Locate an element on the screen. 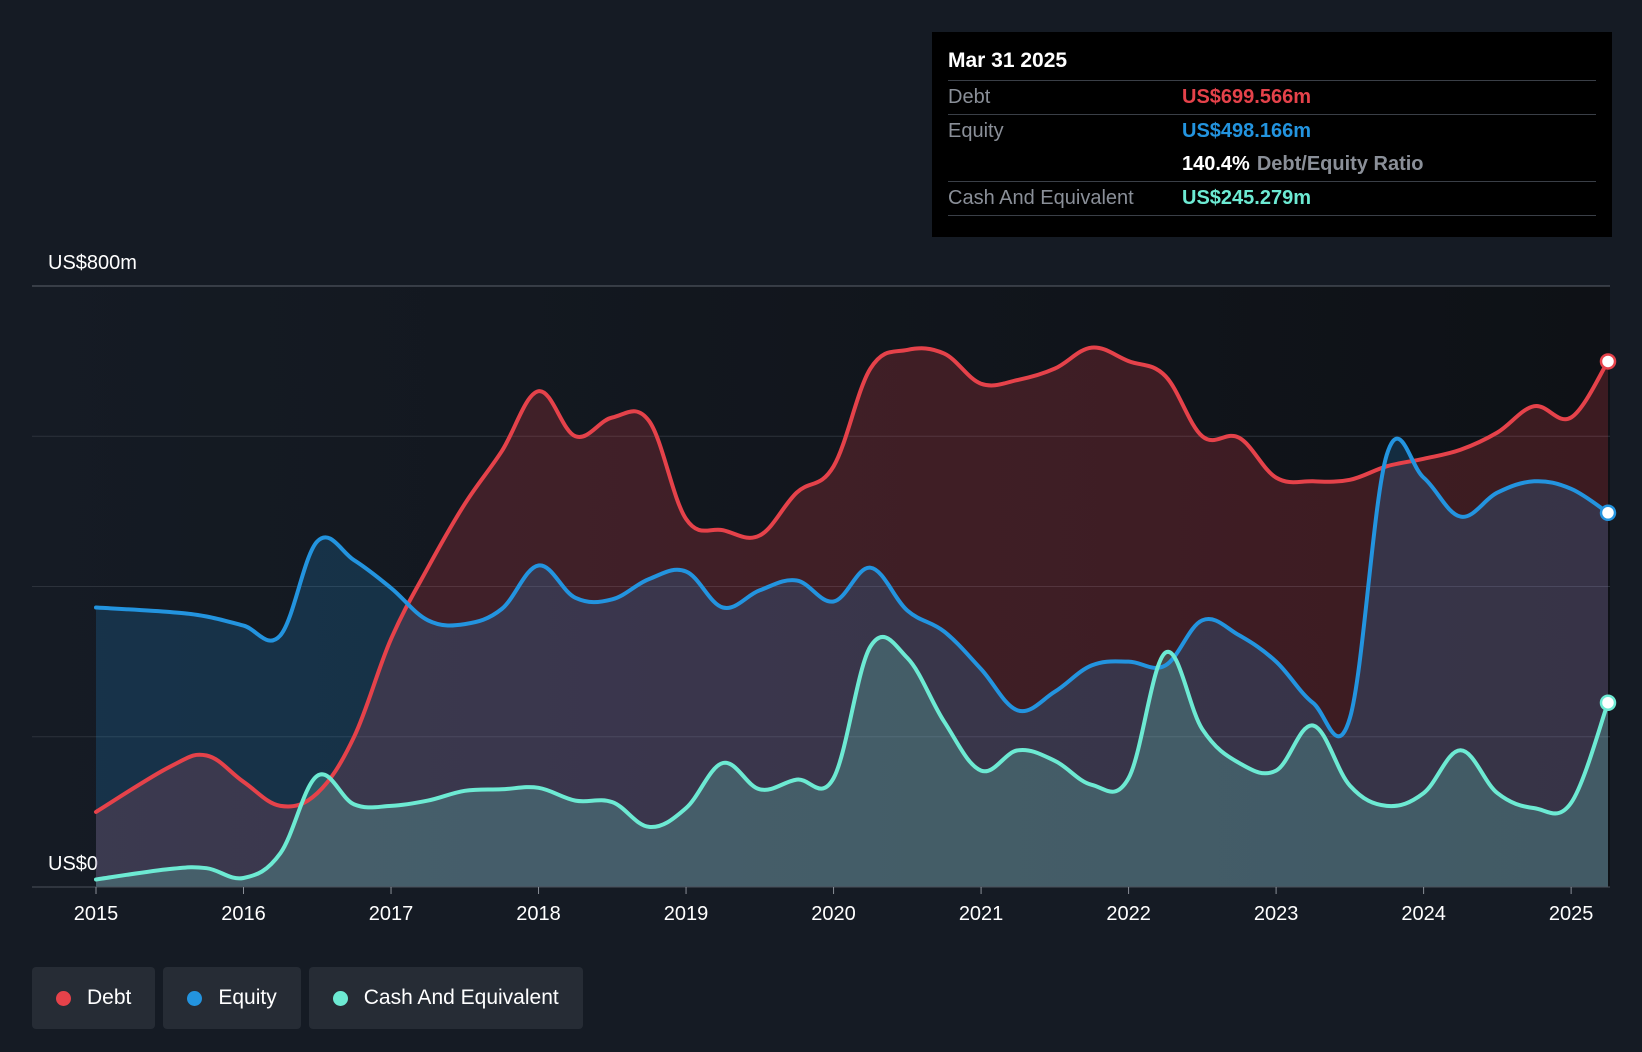 This screenshot has width=1642, height=1052. tooltip-ratio-label: Debt/Equity Ratio is located at coordinates (1340, 164).